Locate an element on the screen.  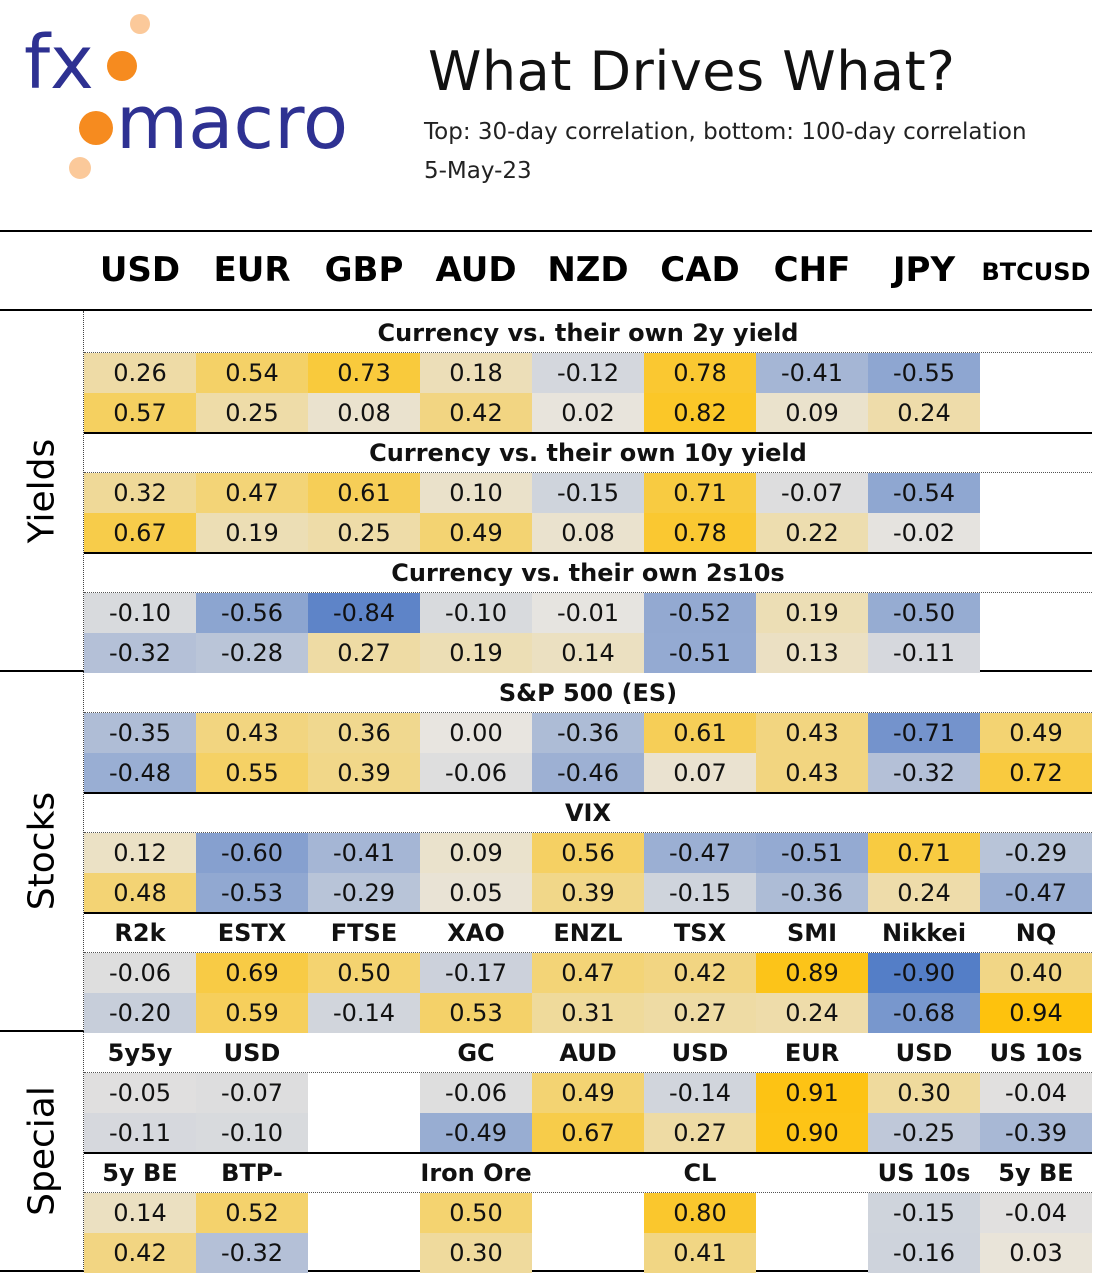
corr-30d-cell: -0.01 is located at coordinates (588, 613).